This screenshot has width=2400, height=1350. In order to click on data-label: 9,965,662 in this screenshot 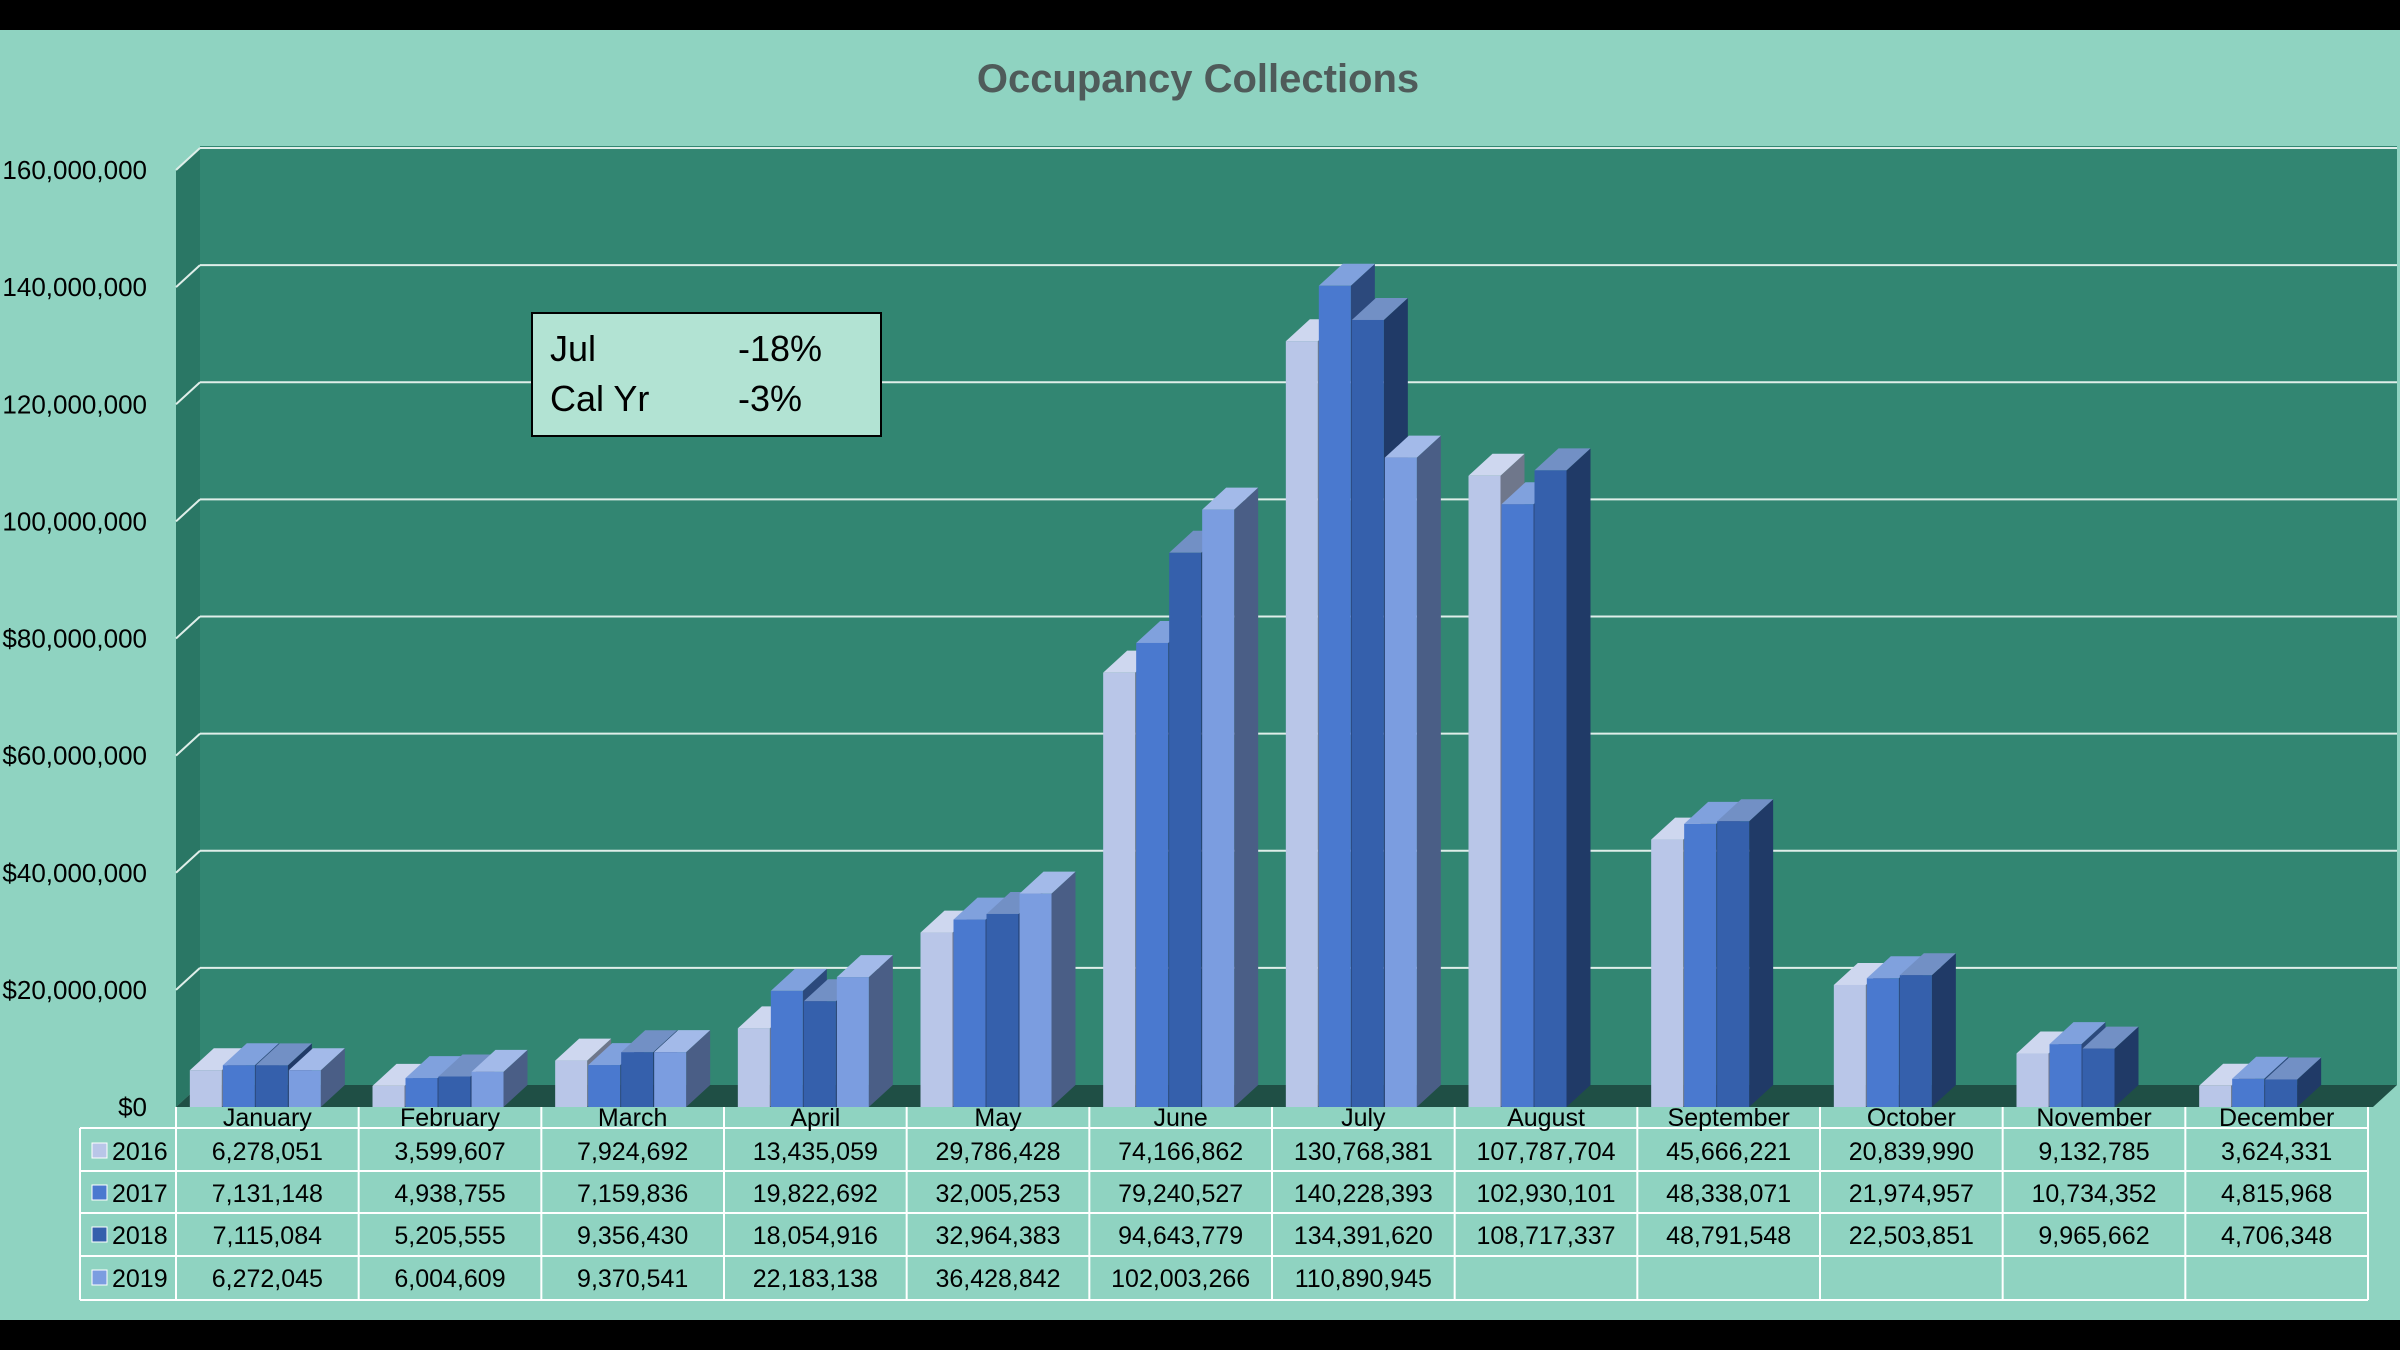, I will do `click(2093, 1236)`.